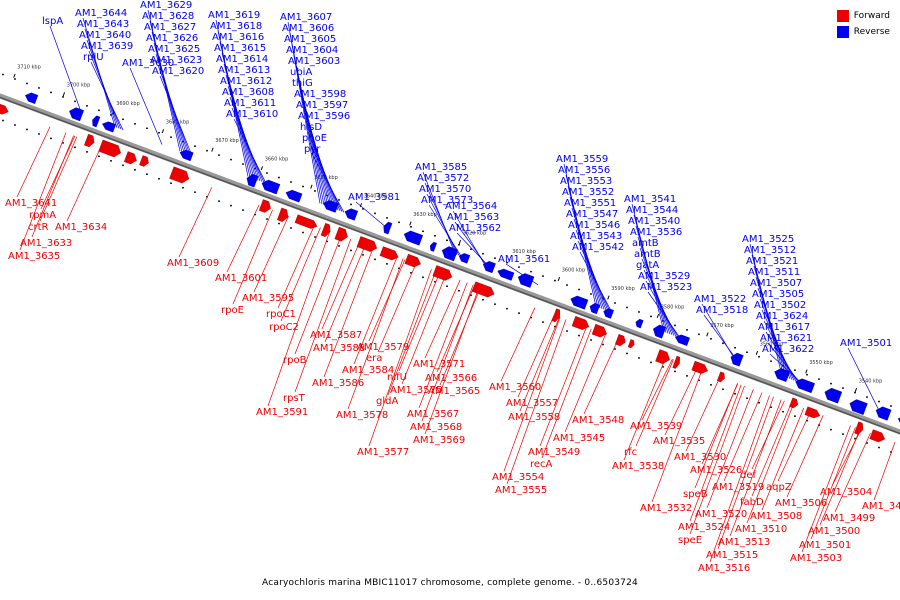 This screenshot has width=900, height=600. What do you see at coordinates (302, 83) in the screenshot?
I see `reverse-gene-label: thiG` at bounding box center [302, 83].